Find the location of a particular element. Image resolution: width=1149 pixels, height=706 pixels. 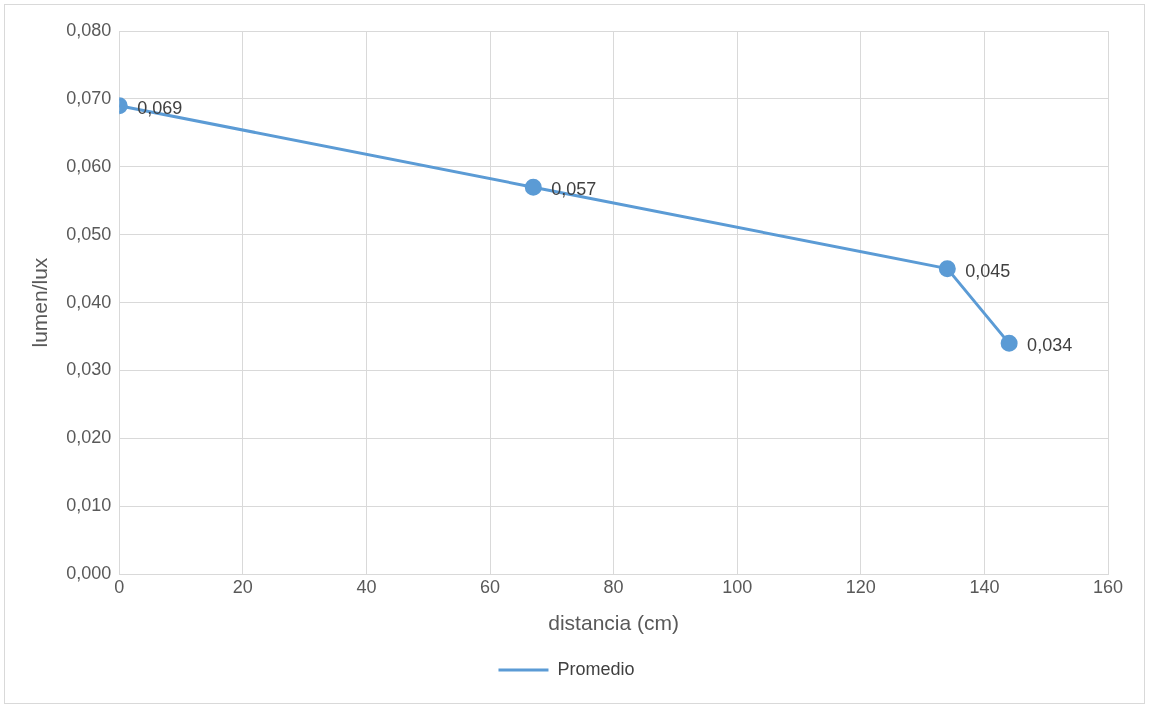

data-label: 0,057 is located at coordinates (574, 189).